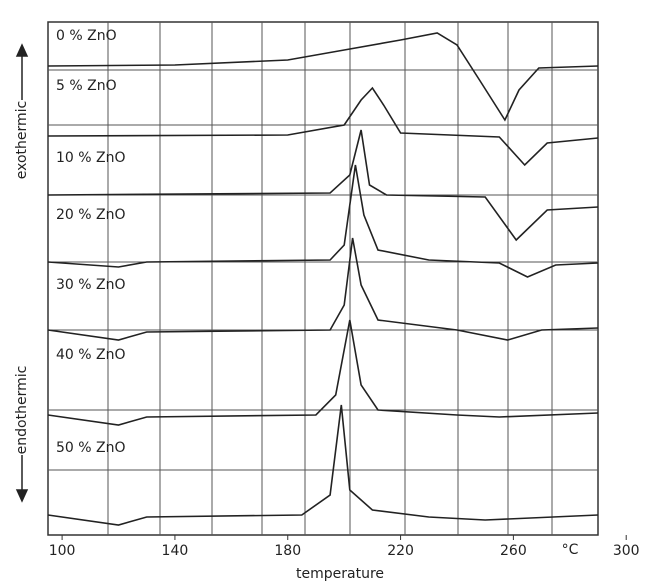 The height and width of the screenshot is (583, 650). What do you see at coordinates (340, 574) in the screenshot?
I see `x-axis-label: temperature` at bounding box center [340, 574].